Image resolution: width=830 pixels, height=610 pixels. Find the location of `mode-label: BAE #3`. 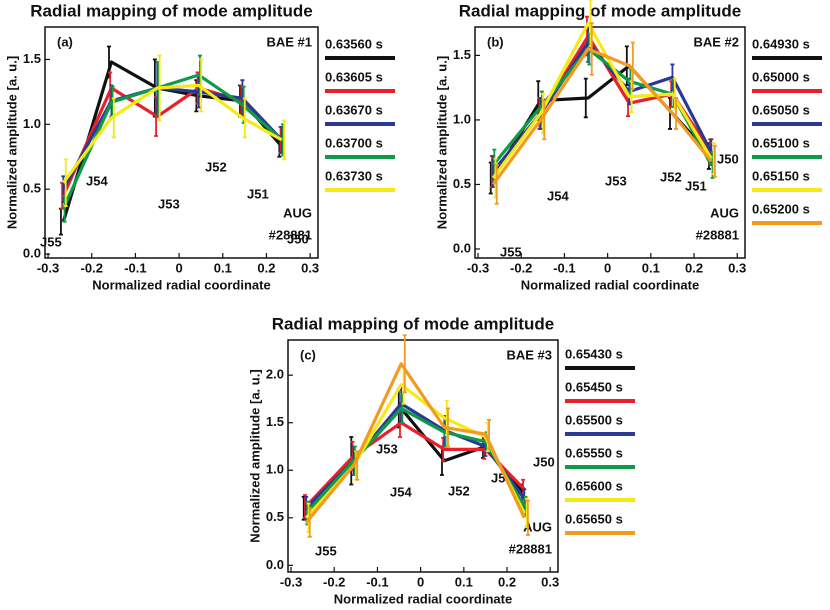

mode-label: BAE #3 is located at coordinates (529, 354).